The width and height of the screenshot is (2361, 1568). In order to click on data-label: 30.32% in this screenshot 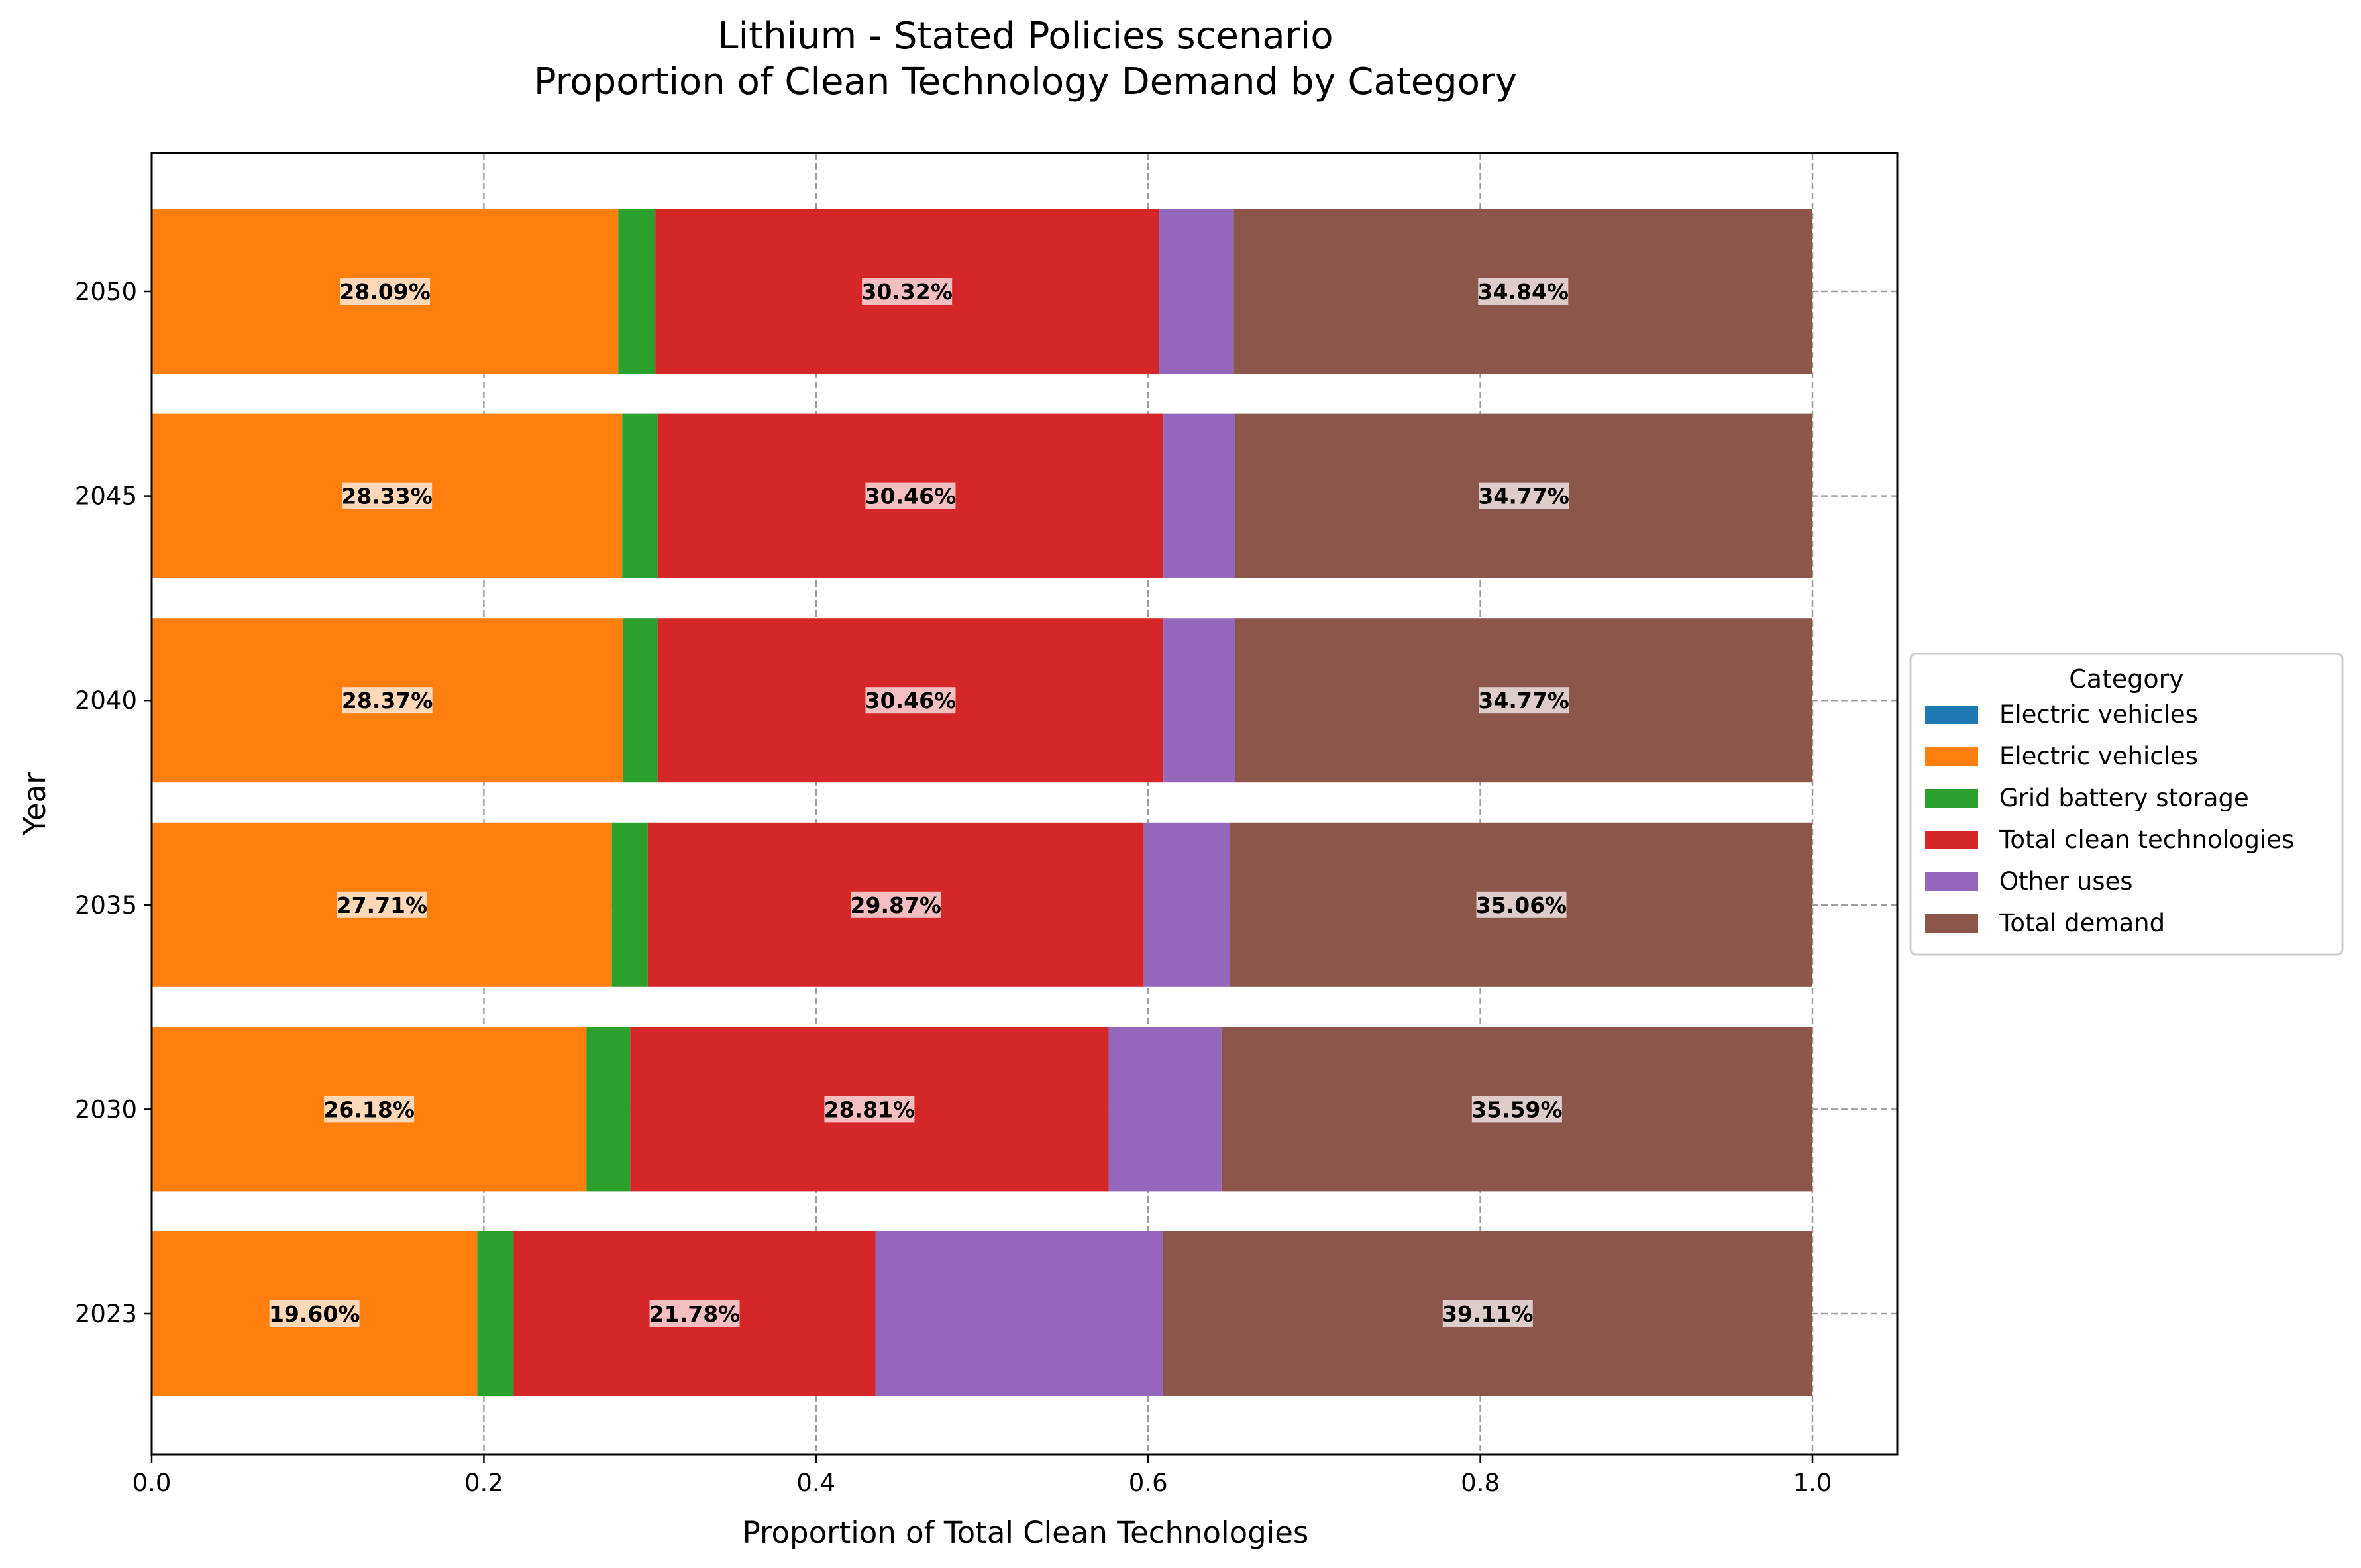, I will do `click(906, 292)`.